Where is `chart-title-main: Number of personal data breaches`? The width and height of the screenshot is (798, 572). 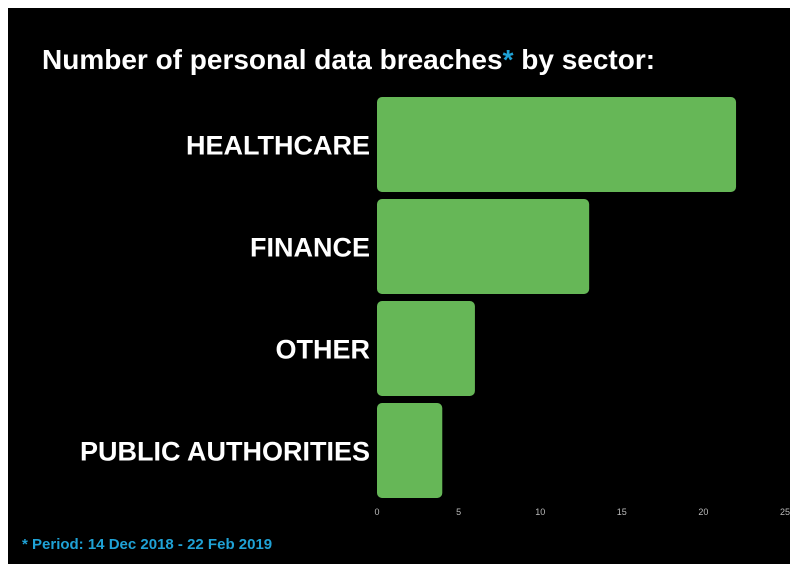
chart-title-main: Number of personal data breaches is located at coordinates (272, 59).